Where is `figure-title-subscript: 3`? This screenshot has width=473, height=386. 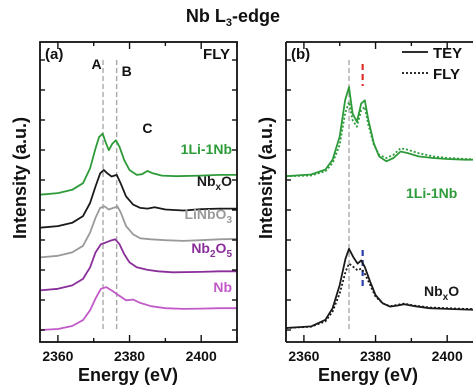 figure-title-subscript: 3 is located at coordinates (229, 23).